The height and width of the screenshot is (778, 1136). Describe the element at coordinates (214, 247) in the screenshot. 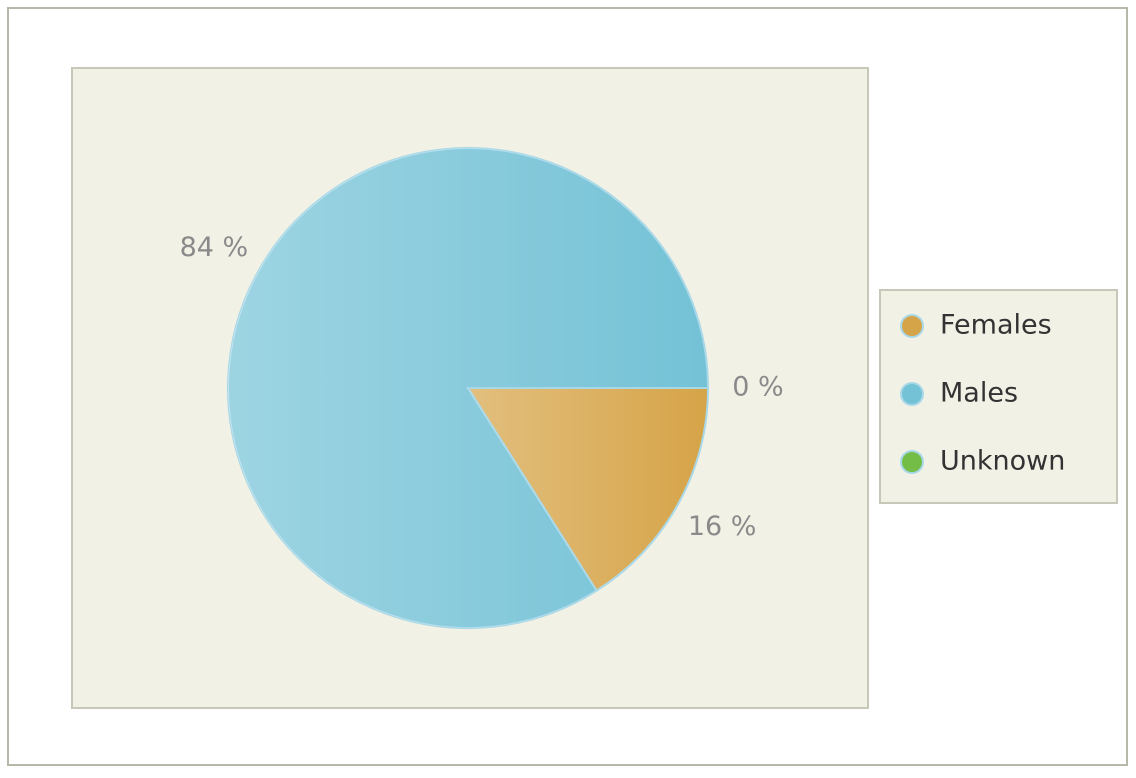

I see `value-label: 84 %` at that location.